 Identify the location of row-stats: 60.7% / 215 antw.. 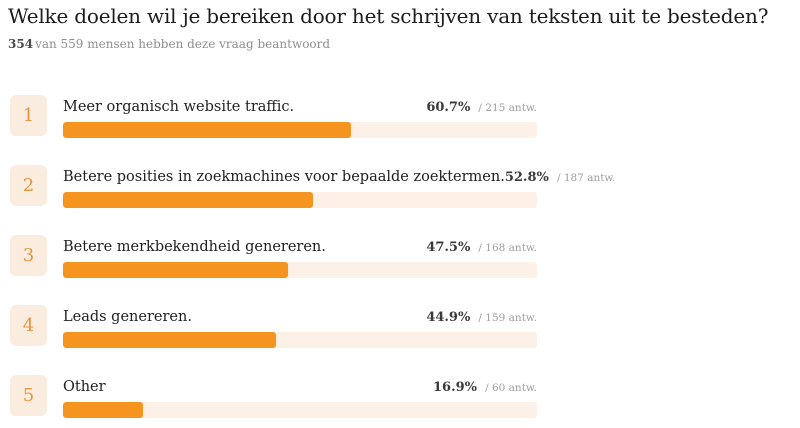
(481, 105).